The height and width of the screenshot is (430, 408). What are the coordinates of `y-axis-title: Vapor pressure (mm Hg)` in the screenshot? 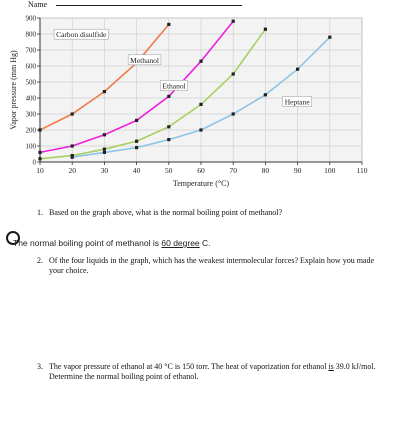 It's located at (13, 90).